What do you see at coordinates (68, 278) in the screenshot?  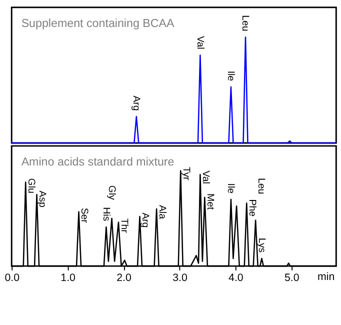 I see `x-tick-label: 1.0` at bounding box center [68, 278].